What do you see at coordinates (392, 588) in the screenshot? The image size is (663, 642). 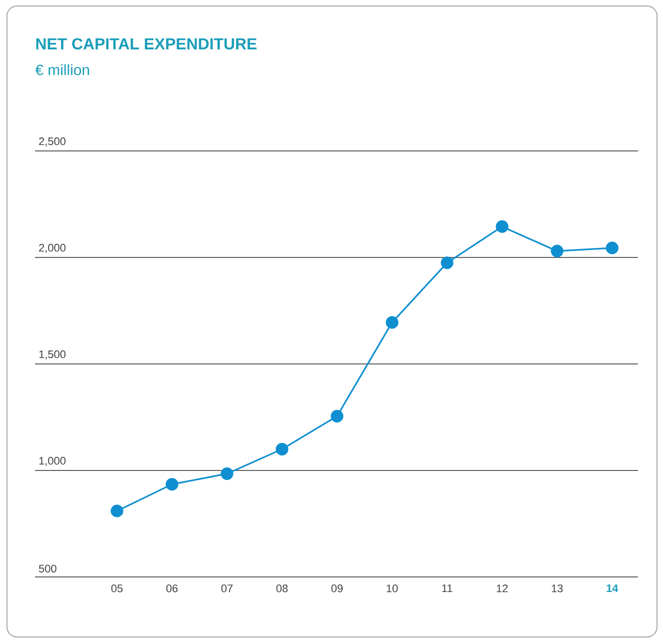 I see `x-tick-label: 10` at bounding box center [392, 588].